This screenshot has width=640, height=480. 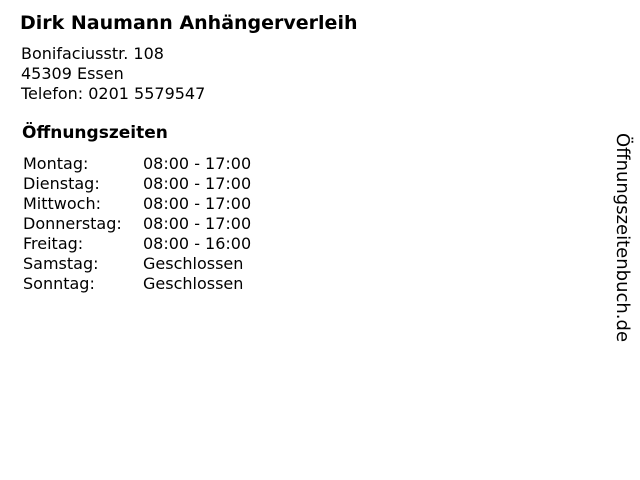 I want to click on day-label: Montag:, so click(x=56, y=163).